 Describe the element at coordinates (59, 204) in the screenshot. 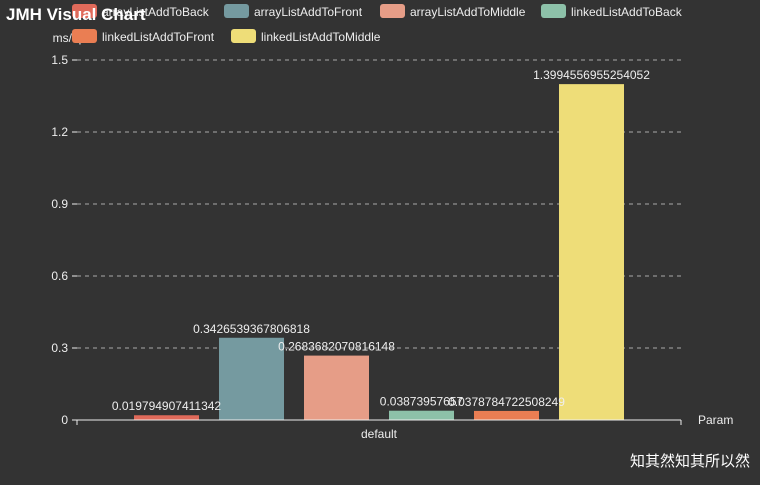

I see `y-tick-label: 0.9` at that location.